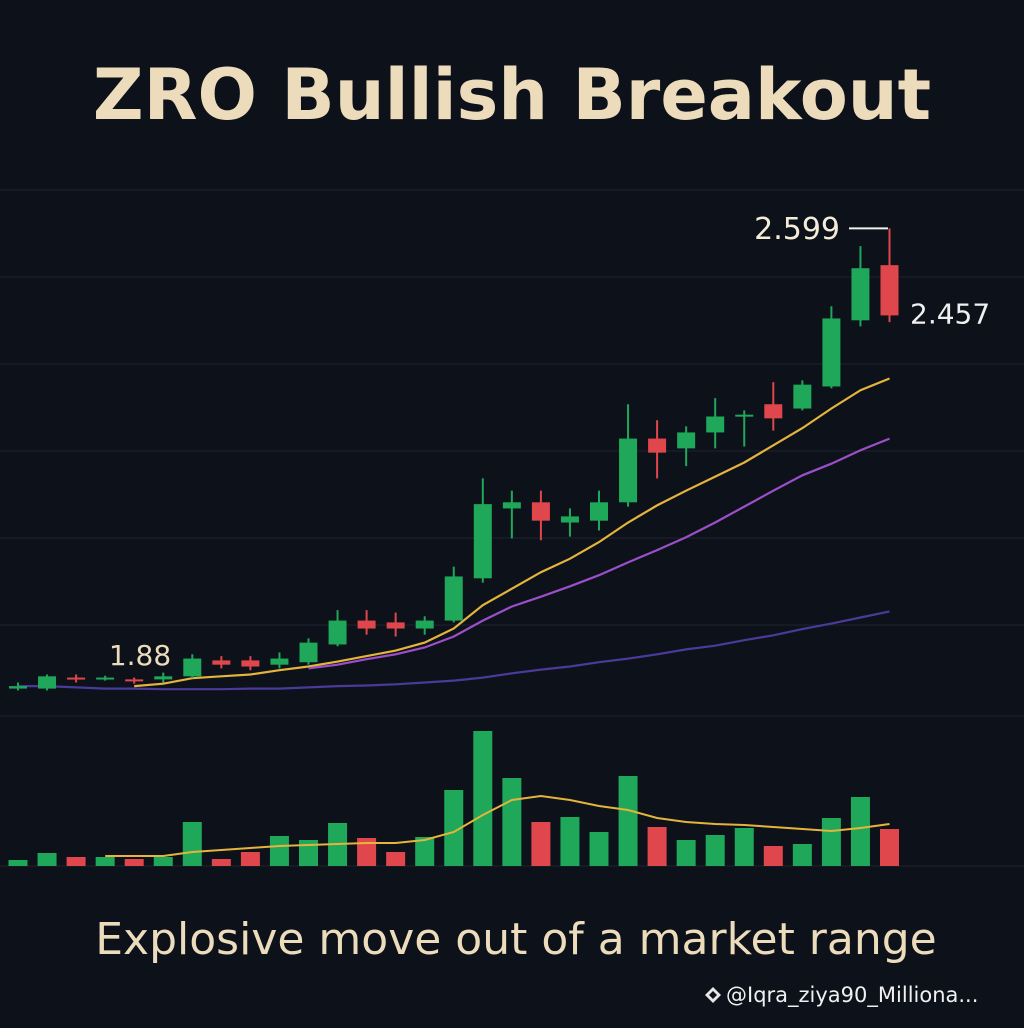 This screenshot has height=1028, width=1024. What do you see at coordinates (140, 655) in the screenshot?
I see `price-annotation: 1.88` at bounding box center [140, 655].